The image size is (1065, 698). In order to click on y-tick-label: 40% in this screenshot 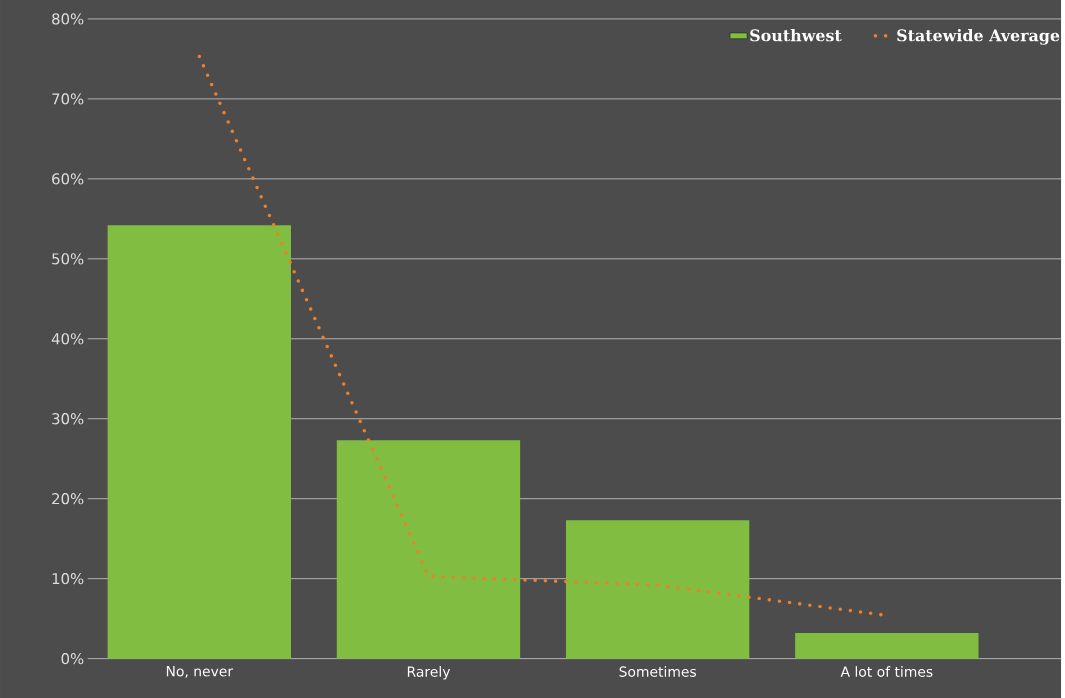, I will do `click(67, 338)`.